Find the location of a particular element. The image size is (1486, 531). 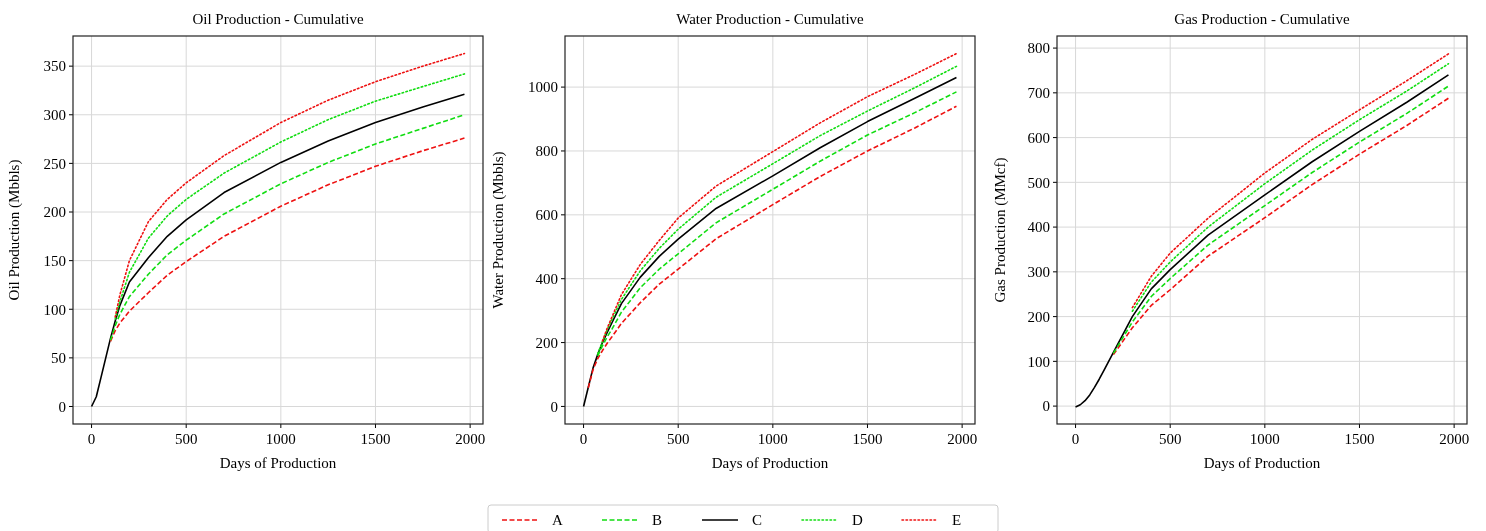

y-tick-label: 250 is located at coordinates (54, 163).